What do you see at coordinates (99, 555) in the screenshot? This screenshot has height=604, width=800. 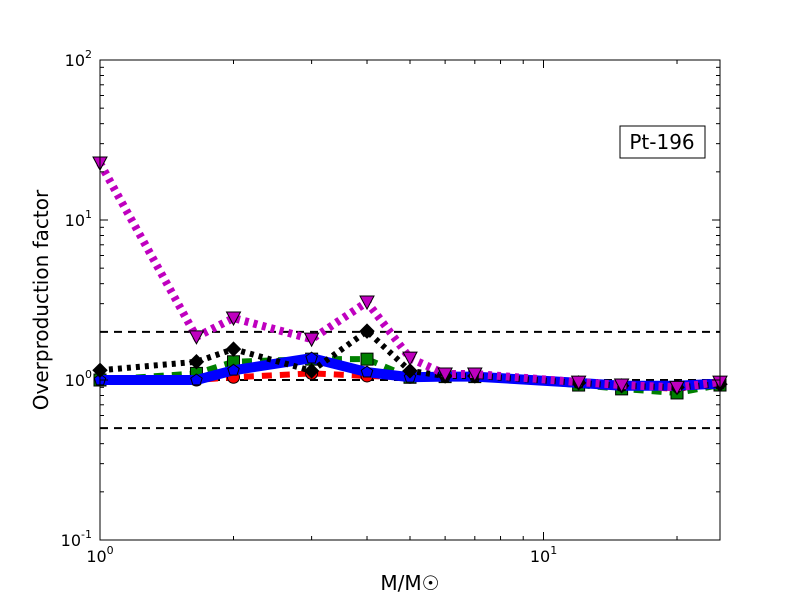 I see `x-tick-label: 10⁰` at bounding box center [99, 555].